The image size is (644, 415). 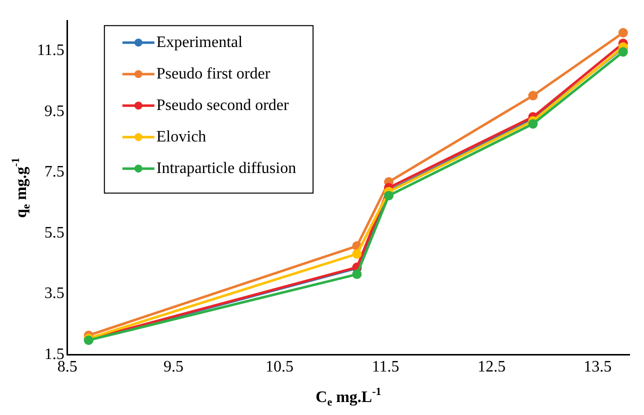 I want to click on y-tick-label: 5.5, so click(x=54, y=233).